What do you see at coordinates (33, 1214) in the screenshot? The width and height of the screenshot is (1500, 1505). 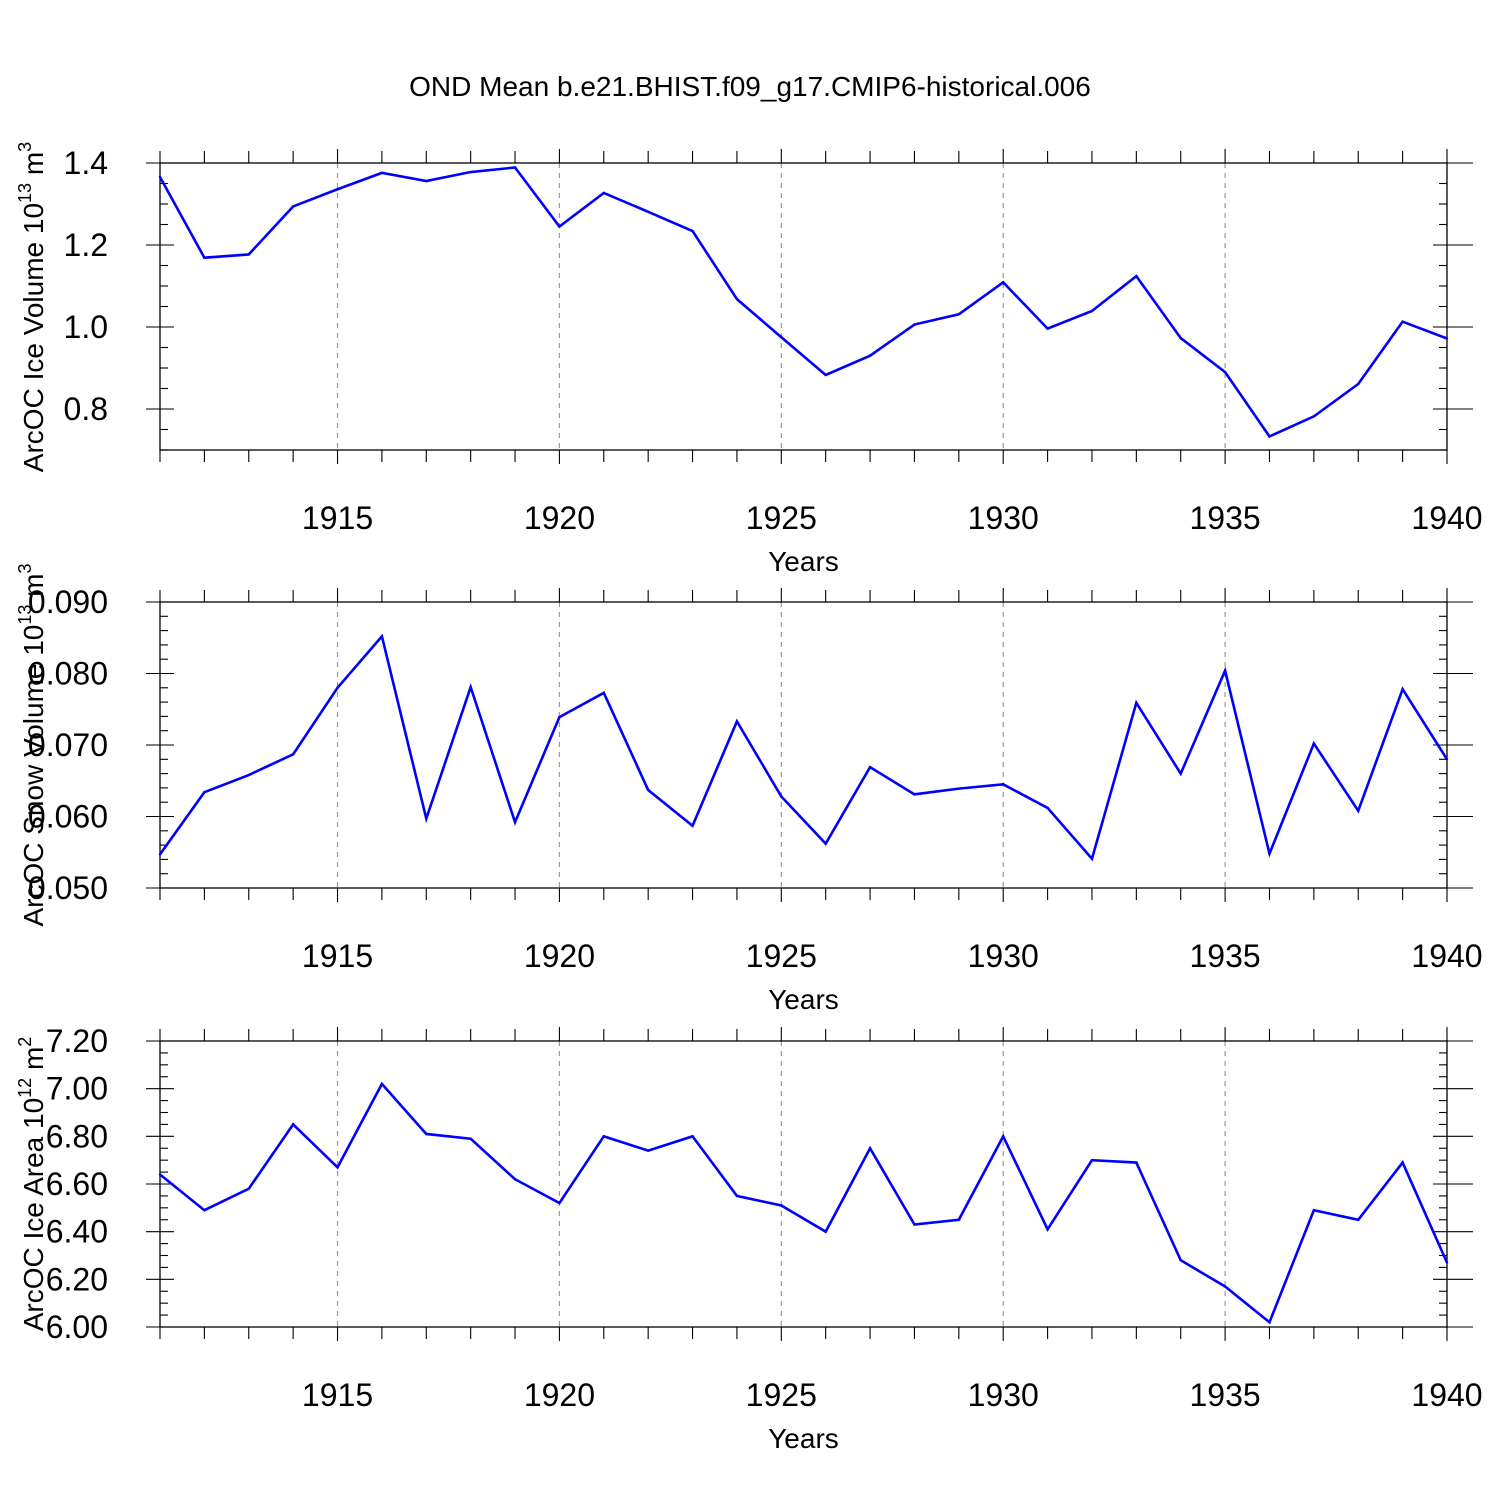 I see `y-axis-title-base: ArcOC Ice Area 10` at bounding box center [33, 1214].